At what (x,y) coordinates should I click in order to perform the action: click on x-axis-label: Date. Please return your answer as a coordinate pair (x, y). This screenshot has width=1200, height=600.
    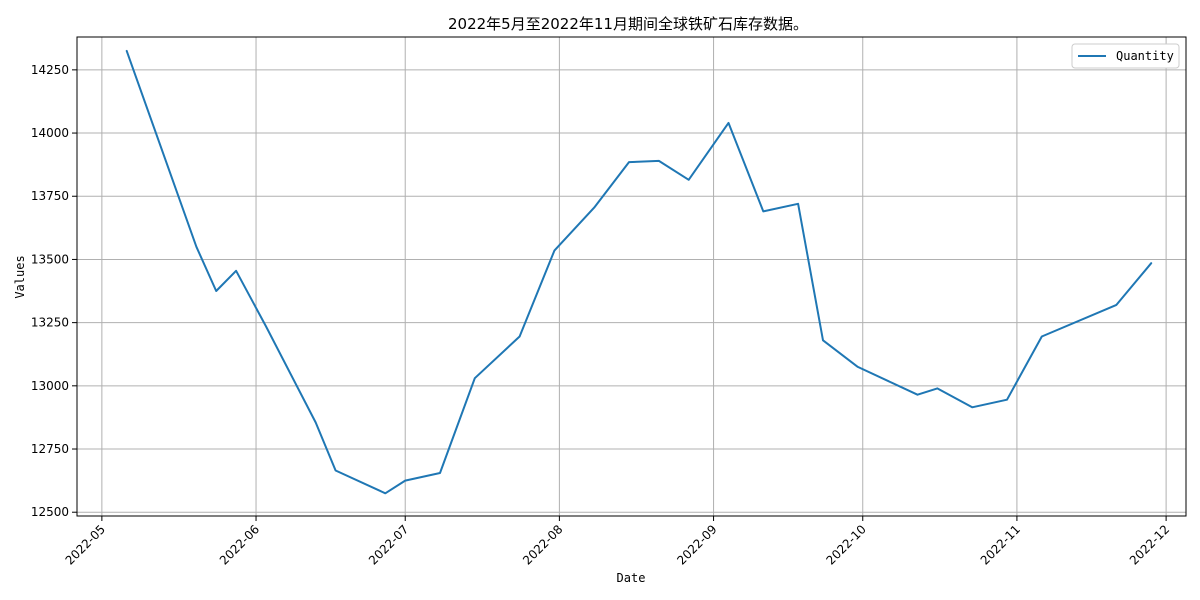
    Looking at the image, I should click on (631, 578).